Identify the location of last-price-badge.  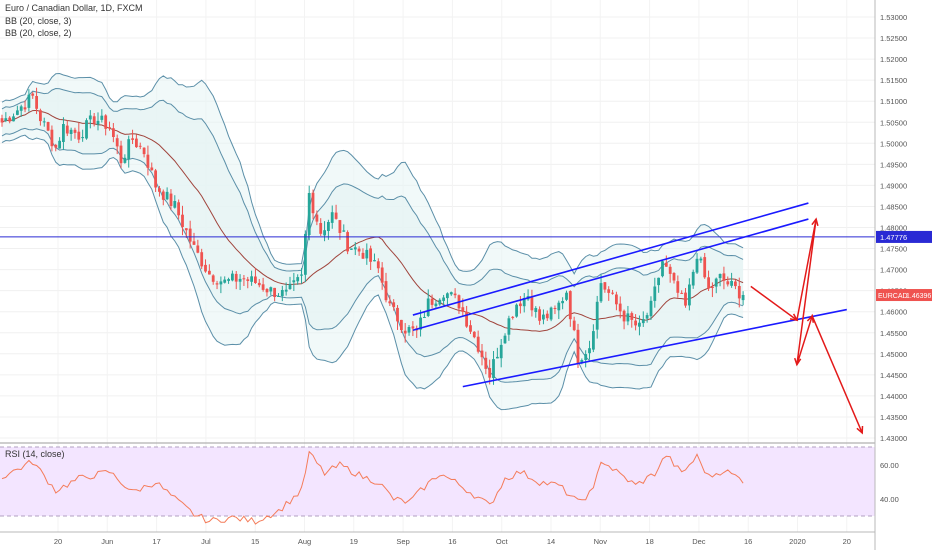
(904, 295).